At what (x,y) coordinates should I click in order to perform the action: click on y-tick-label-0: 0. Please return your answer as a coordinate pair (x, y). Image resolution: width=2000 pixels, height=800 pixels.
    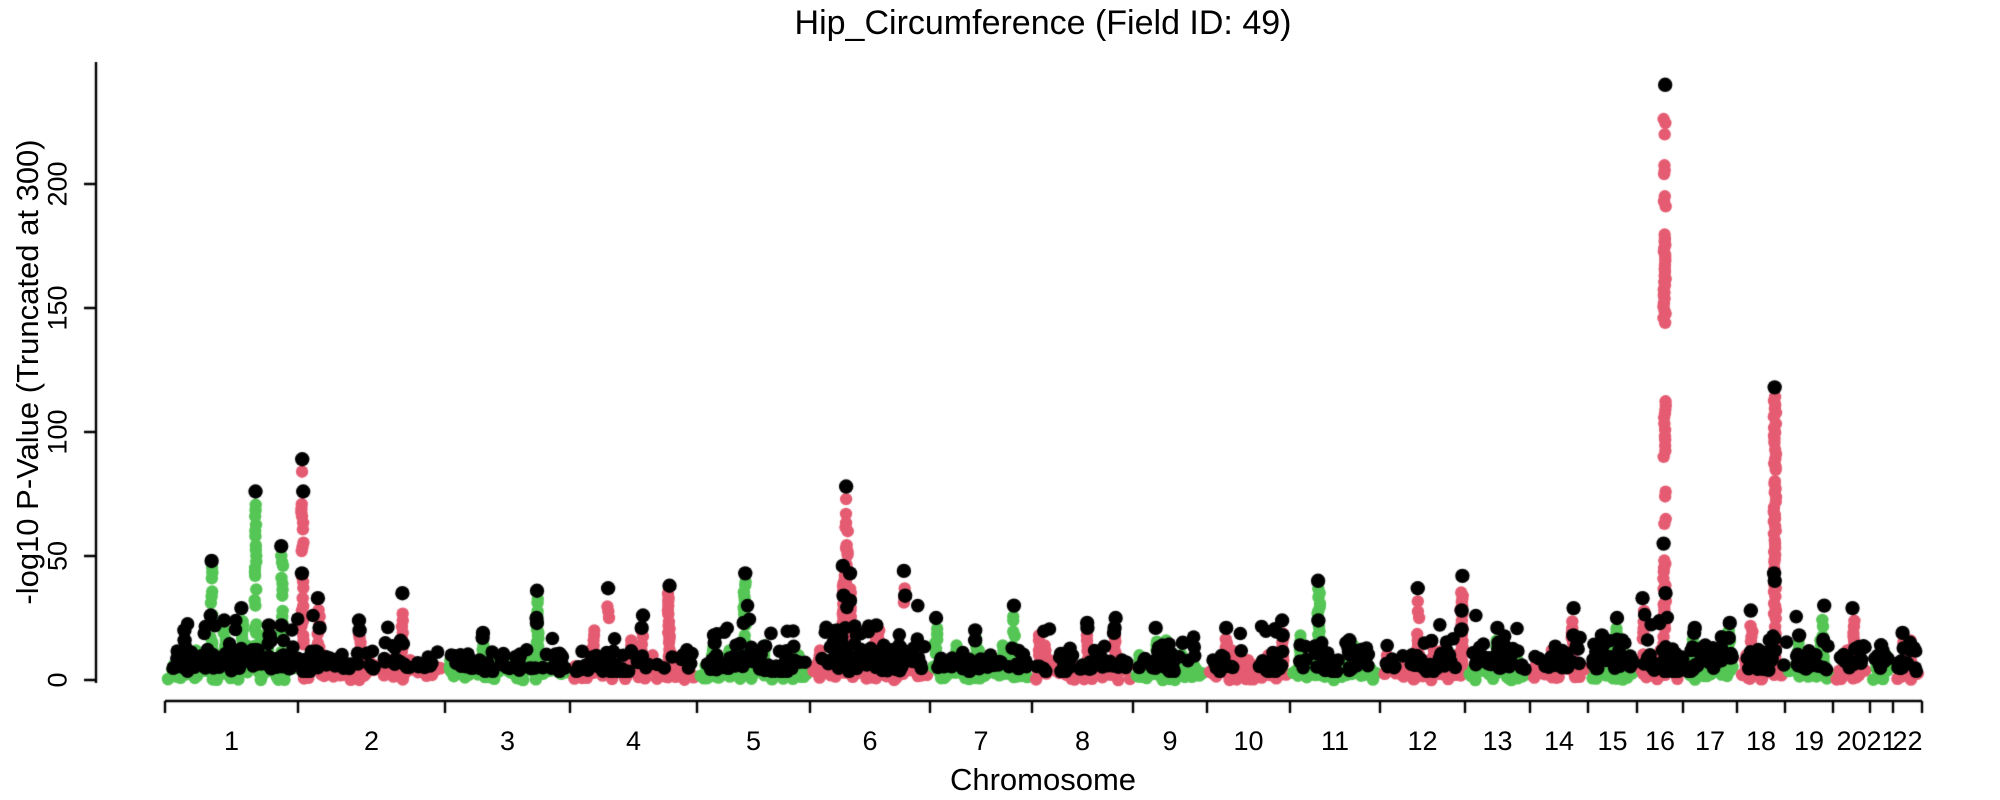
    Looking at the image, I should click on (57, 680).